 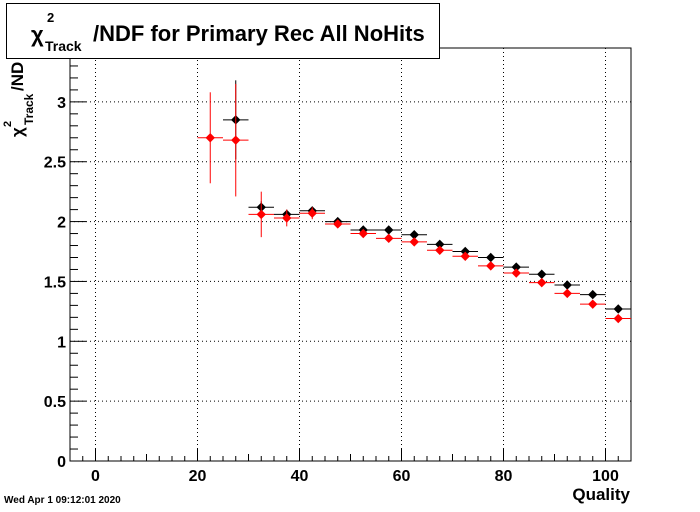 What do you see at coordinates (605, 476) in the screenshot?
I see `x-tick-label: 100` at bounding box center [605, 476].